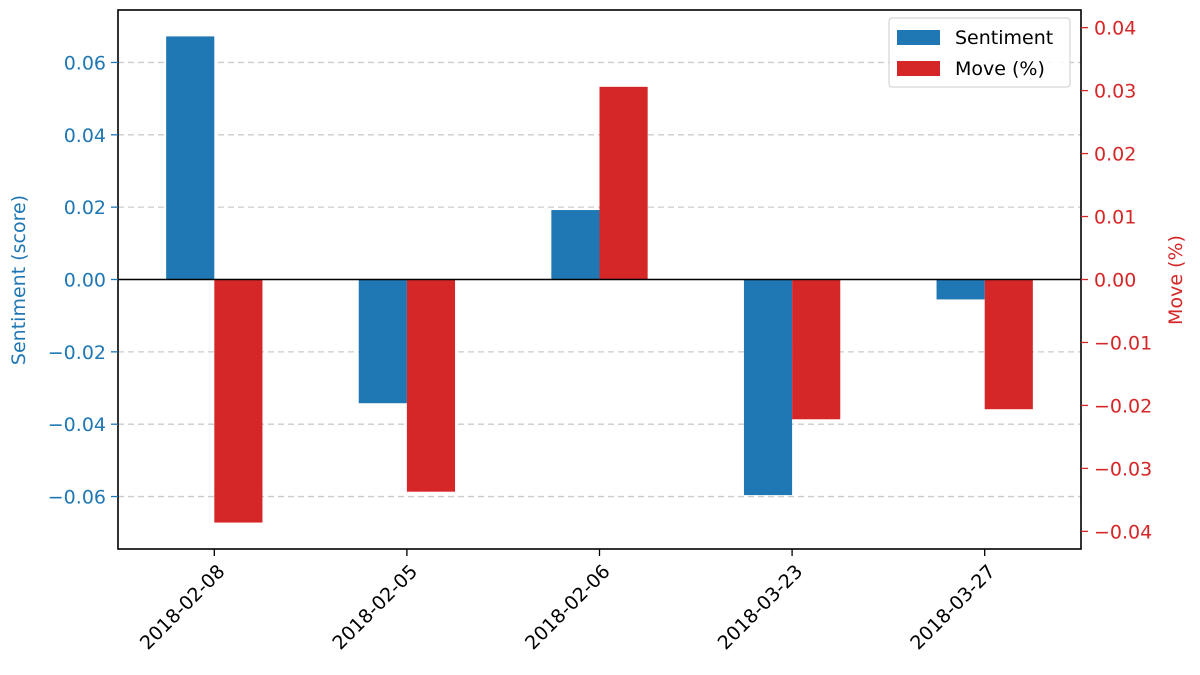  What do you see at coordinates (918, 37) in the screenshot?
I see `legend-swatch-sentiment` at bounding box center [918, 37].